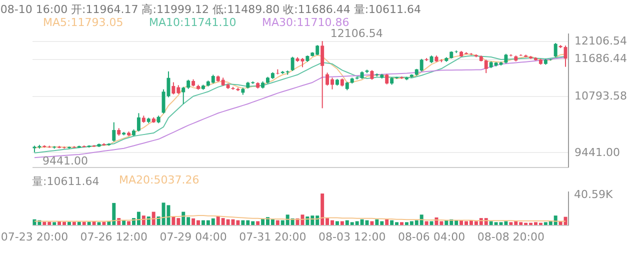 Image resolution: width=640 pixels, height=261 pixels. Describe the element at coordinates (511, 237) in the screenshot. I see `x-tick-label: 08-08 20:00` at that location.